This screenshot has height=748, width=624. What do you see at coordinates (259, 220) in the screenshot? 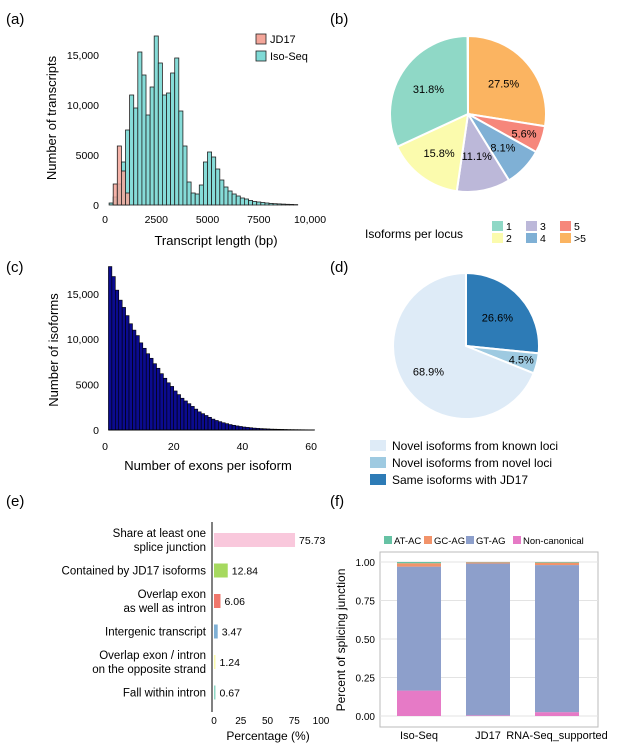
I see `x-tick-label: 7500` at bounding box center [259, 220].